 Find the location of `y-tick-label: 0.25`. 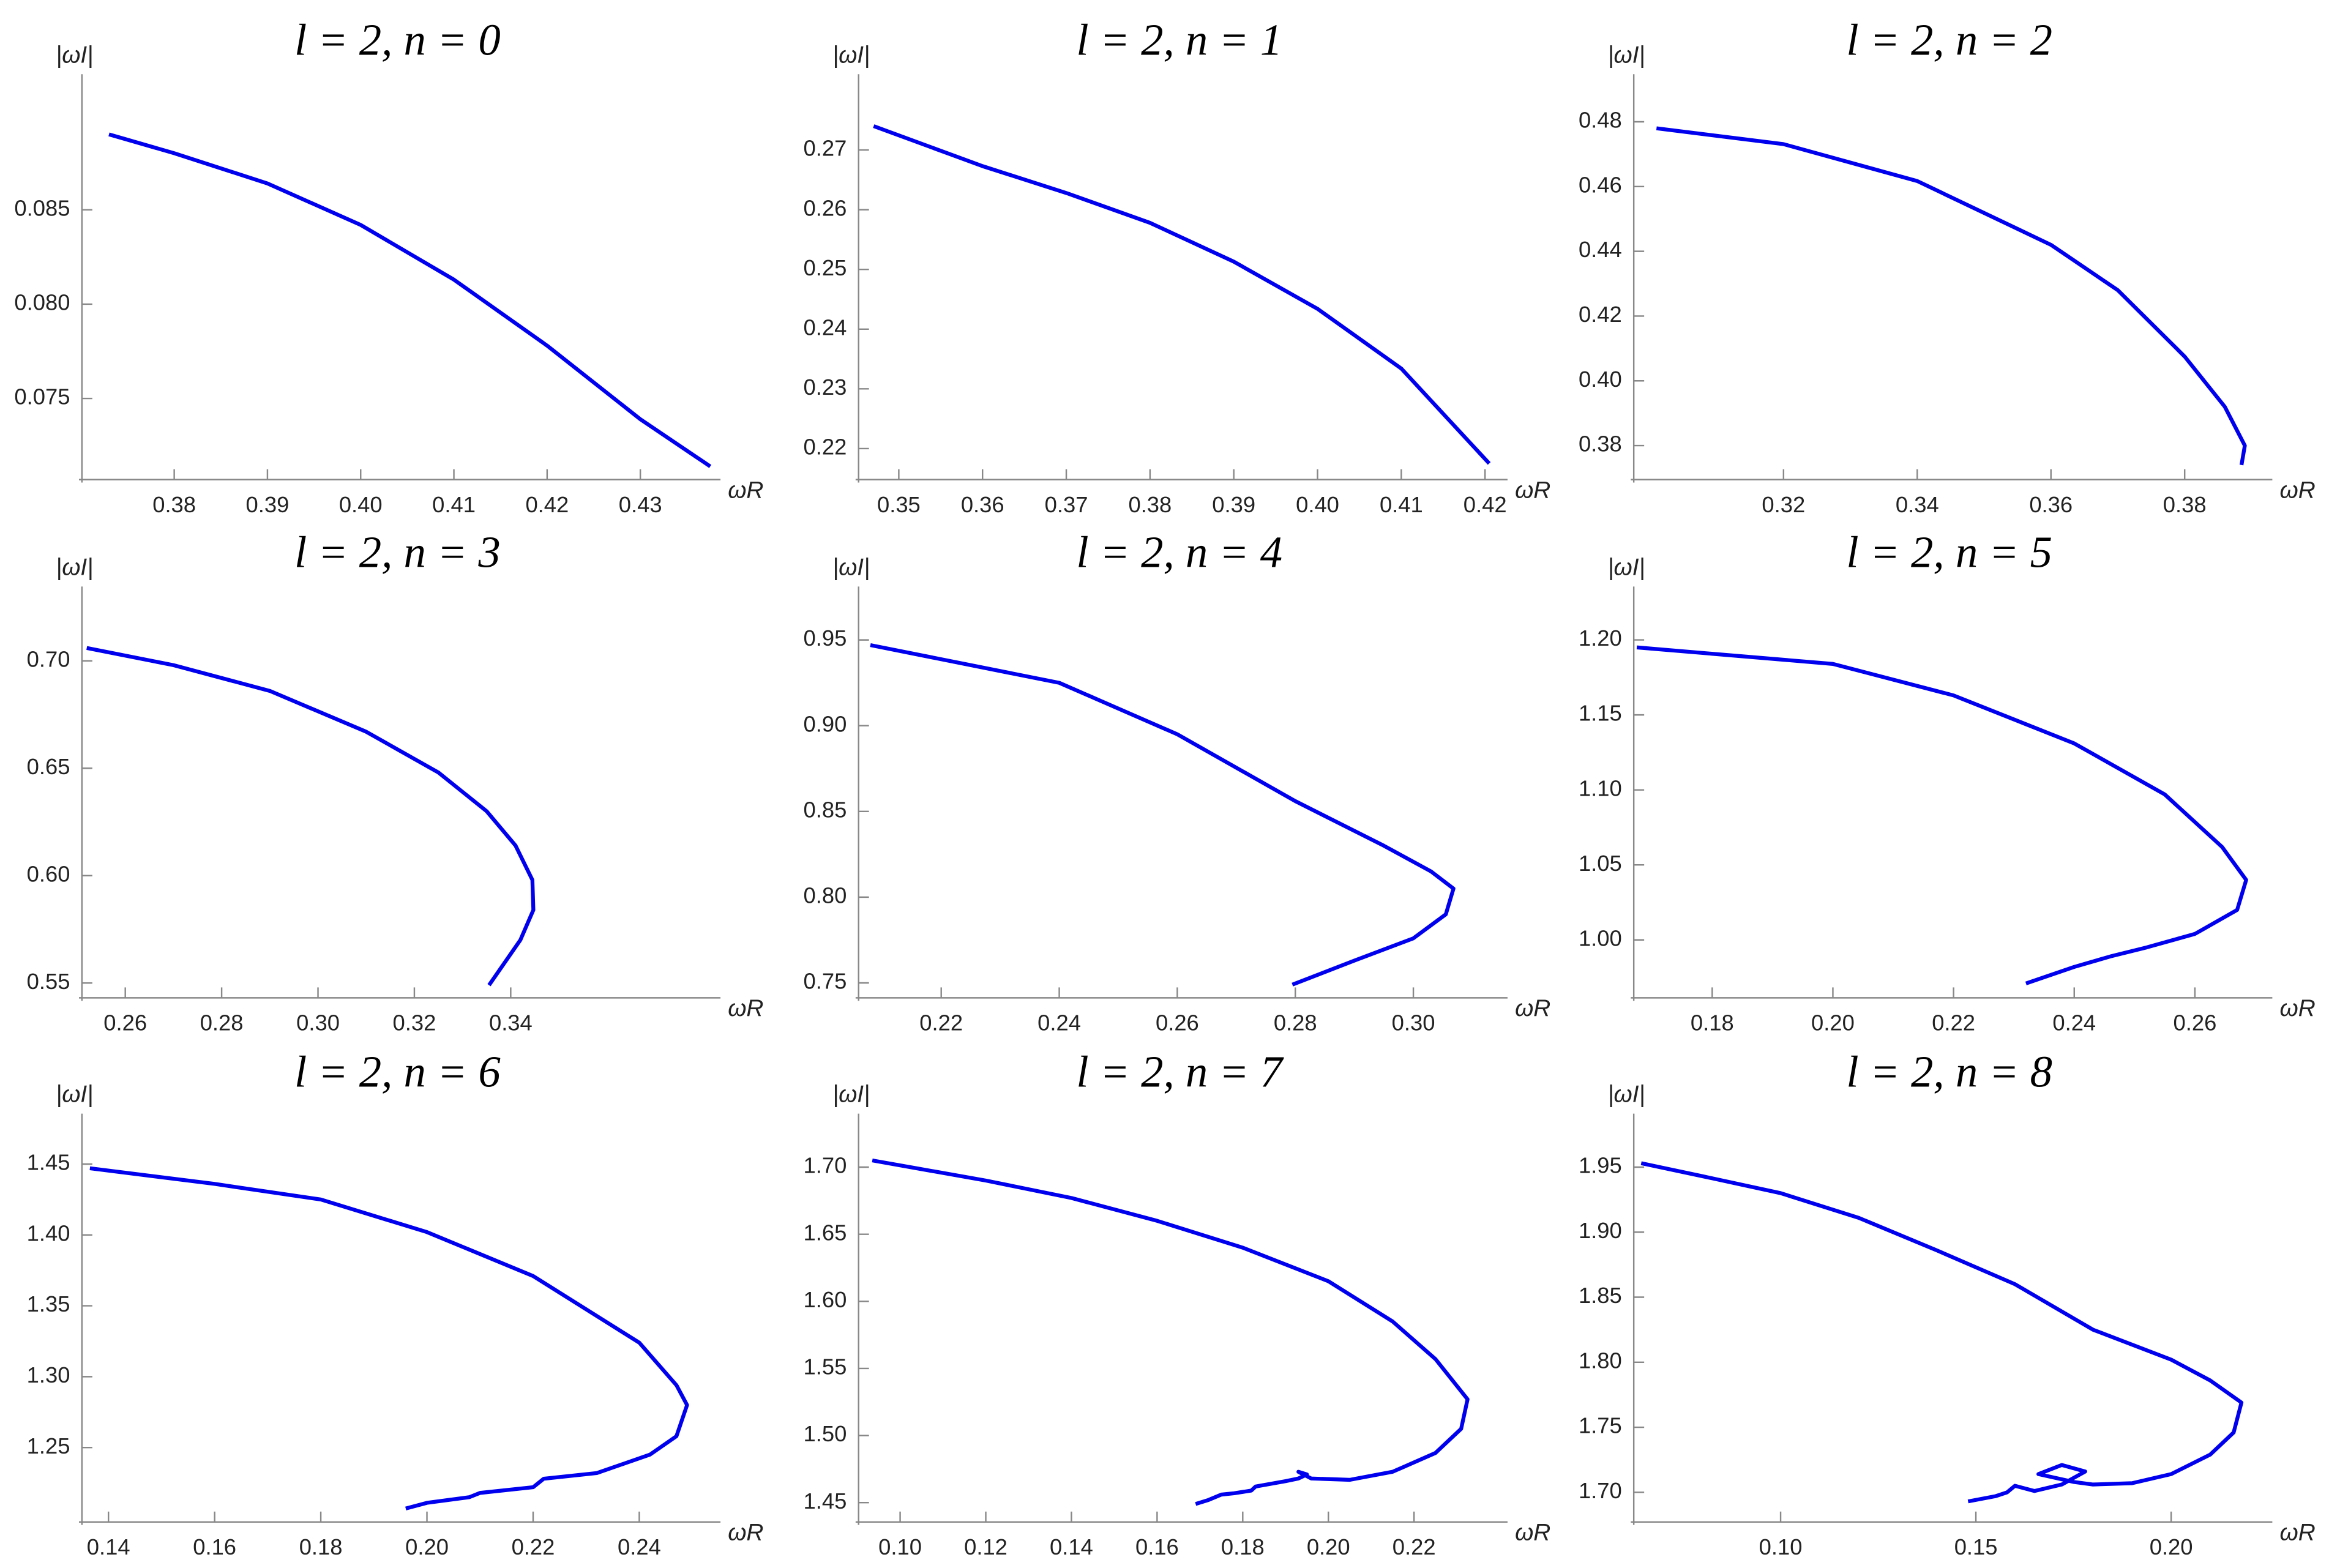

y-tick-label: 0.25 is located at coordinates (825, 267).